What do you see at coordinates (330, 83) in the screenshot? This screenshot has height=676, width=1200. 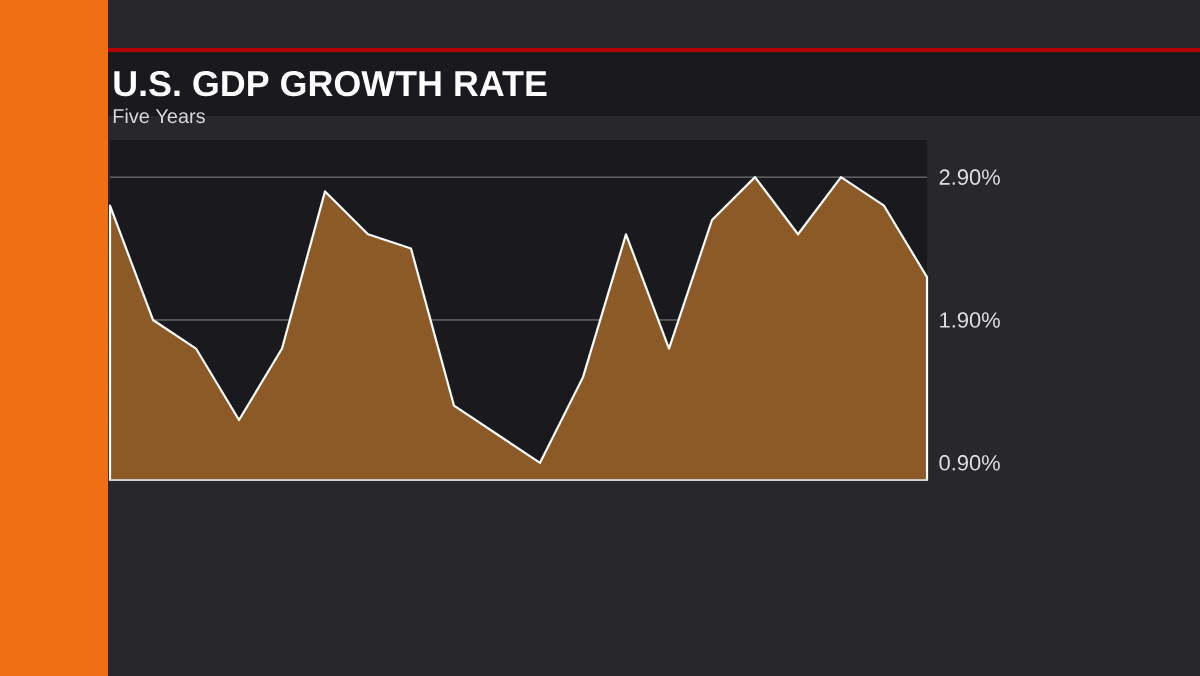 I see `chart-title: U.S. GDP GROWTH RATE` at bounding box center [330, 83].